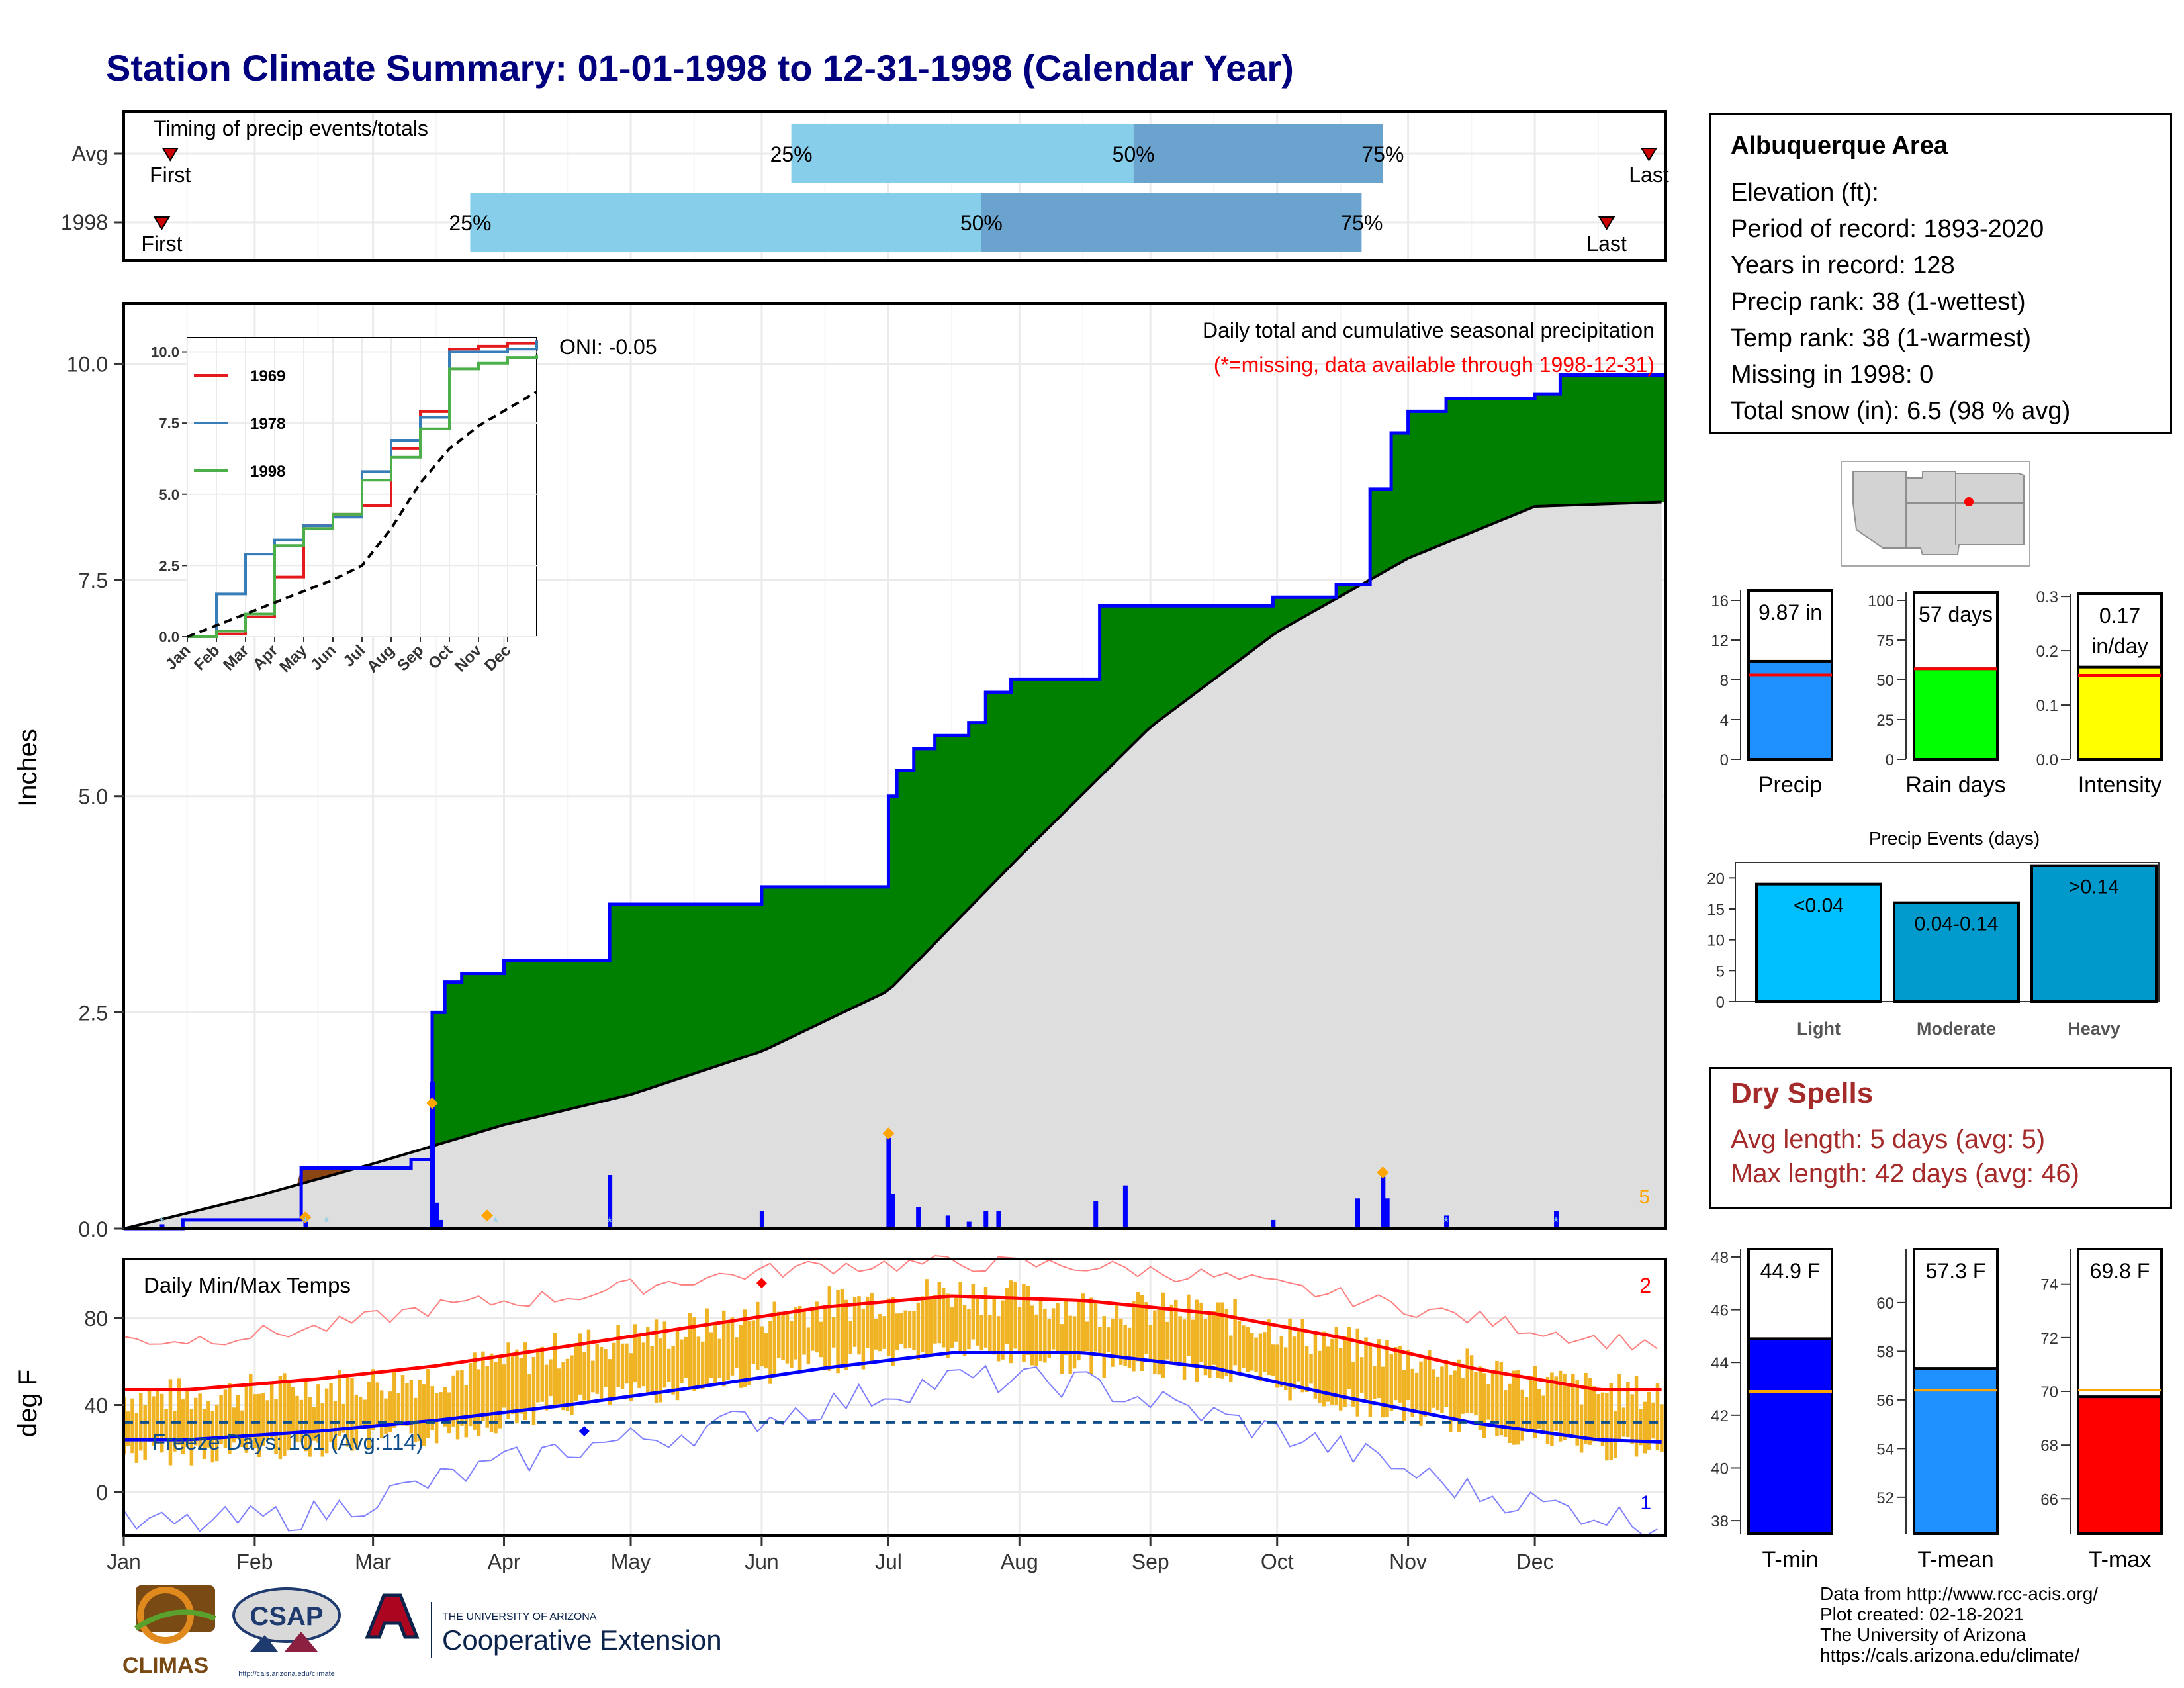 The image size is (2184, 1688). Describe the element at coordinates (1720, 601) in the screenshot. I see `mini-ytick-label: 16` at that location.